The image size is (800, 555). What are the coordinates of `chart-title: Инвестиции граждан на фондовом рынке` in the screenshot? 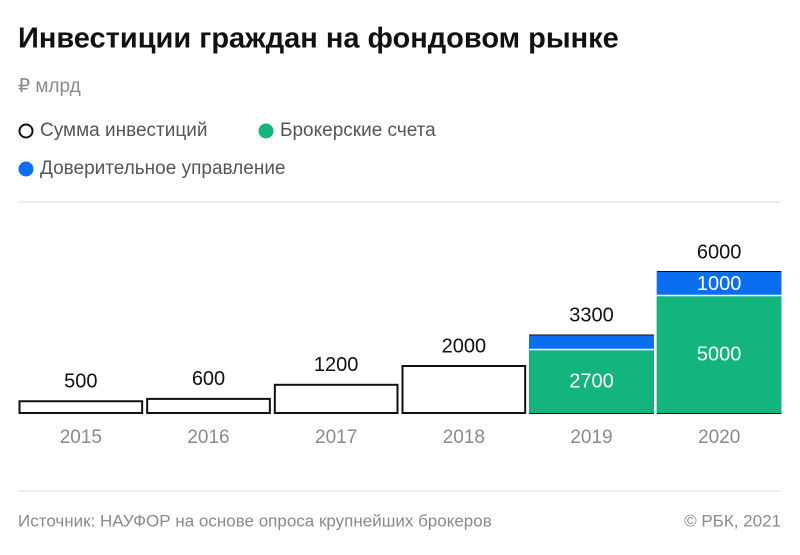 It's located at (318, 39).